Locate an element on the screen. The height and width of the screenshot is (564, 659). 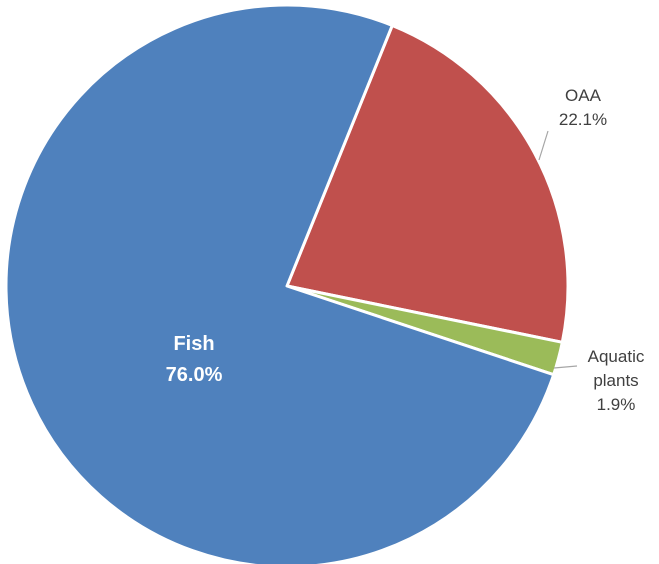
leader-line-oaa is located at coordinates (543, 145).